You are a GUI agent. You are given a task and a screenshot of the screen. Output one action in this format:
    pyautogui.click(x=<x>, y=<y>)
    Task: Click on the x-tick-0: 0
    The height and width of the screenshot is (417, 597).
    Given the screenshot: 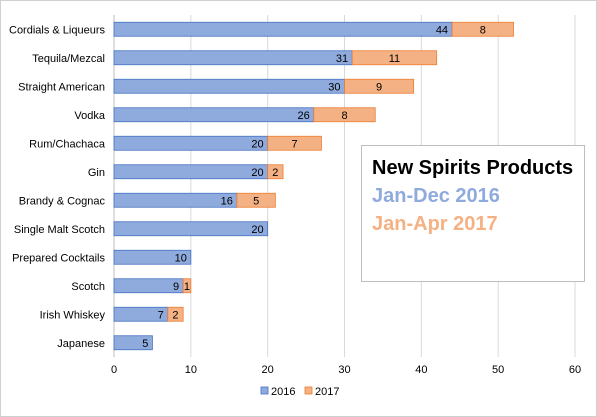 What is the action you would take?
    pyautogui.click(x=114, y=370)
    